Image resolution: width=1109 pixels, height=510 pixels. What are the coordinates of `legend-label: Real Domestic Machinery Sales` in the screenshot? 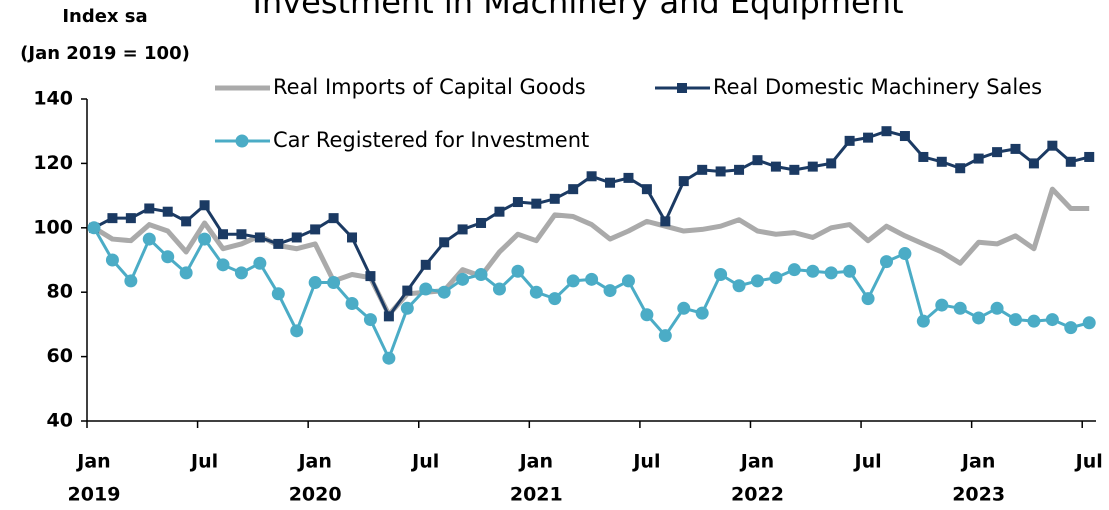 It's located at (877, 87).